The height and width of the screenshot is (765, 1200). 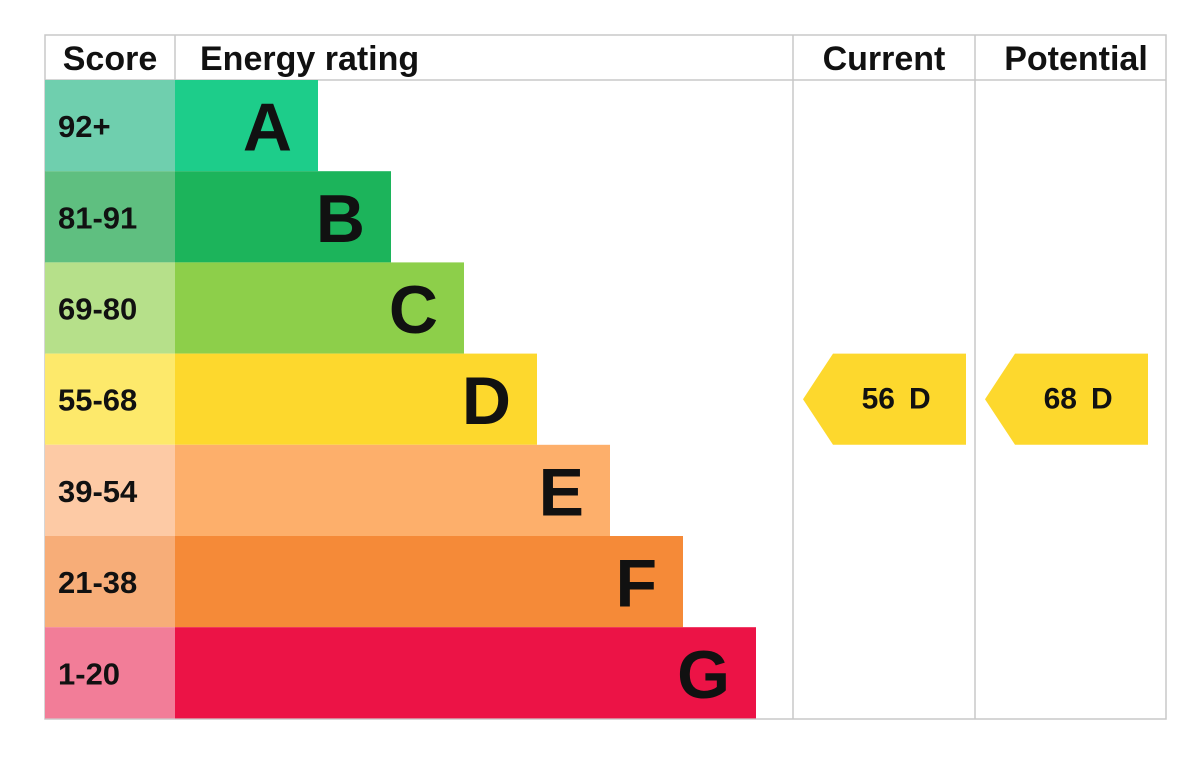 I want to click on score-range: 21-38, so click(x=97, y=582).